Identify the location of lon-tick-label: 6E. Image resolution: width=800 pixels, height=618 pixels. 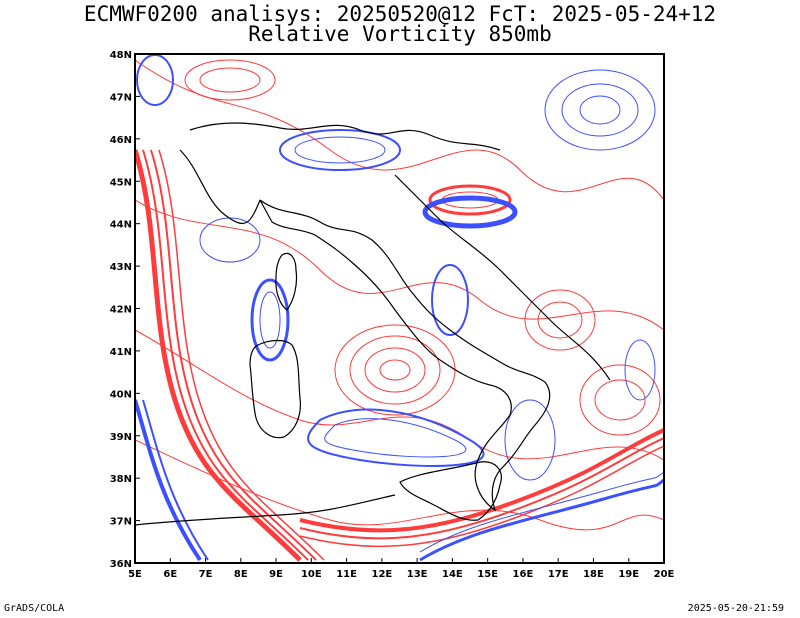
(170, 574).